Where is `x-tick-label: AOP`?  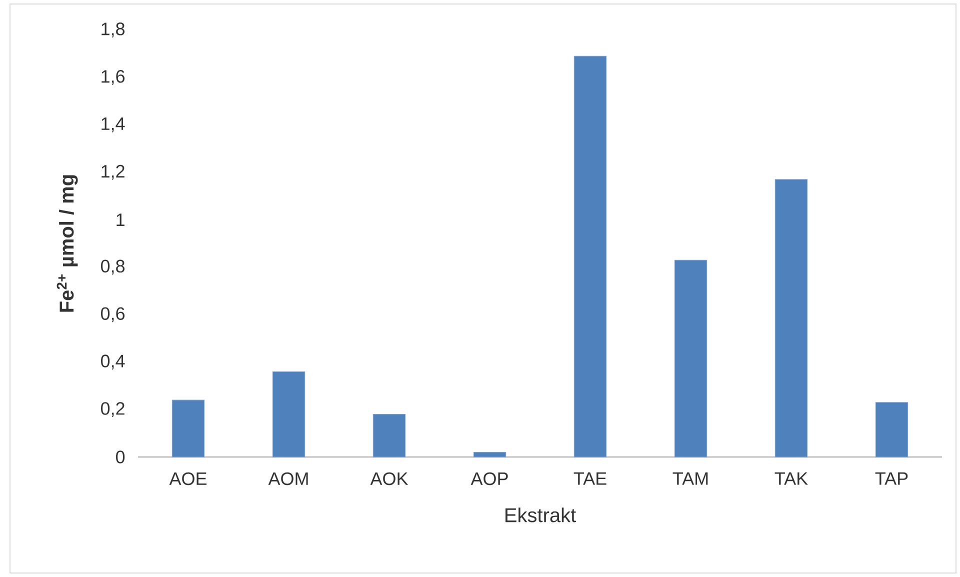 x-tick-label: AOP is located at coordinates (489, 479).